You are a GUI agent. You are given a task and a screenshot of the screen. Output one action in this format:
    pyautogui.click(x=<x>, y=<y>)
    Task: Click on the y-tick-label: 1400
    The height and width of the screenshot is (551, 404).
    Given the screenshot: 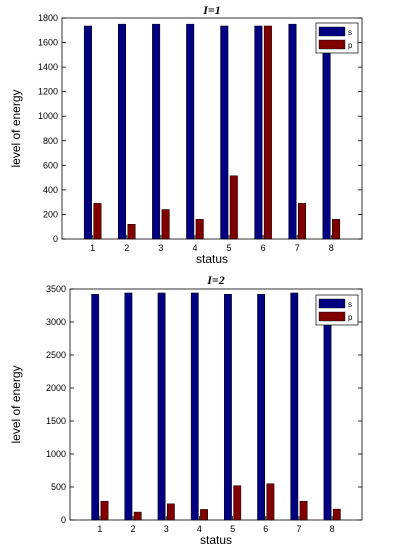 What is the action you would take?
    pyautogui.click(x=48, y=67)
    